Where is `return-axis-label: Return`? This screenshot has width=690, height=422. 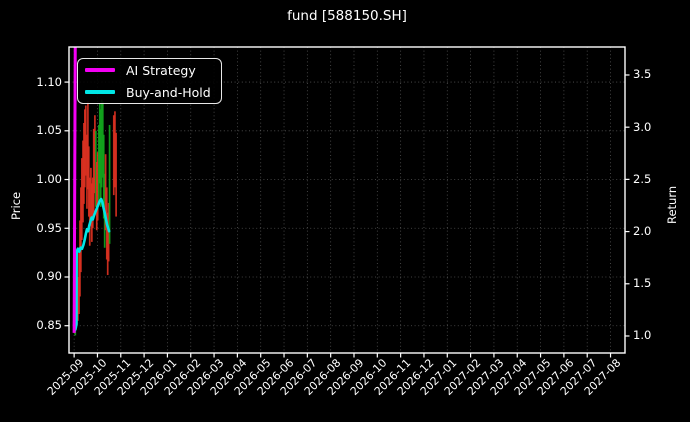 return-axis-label: Return is located at coordinates (672, 204).